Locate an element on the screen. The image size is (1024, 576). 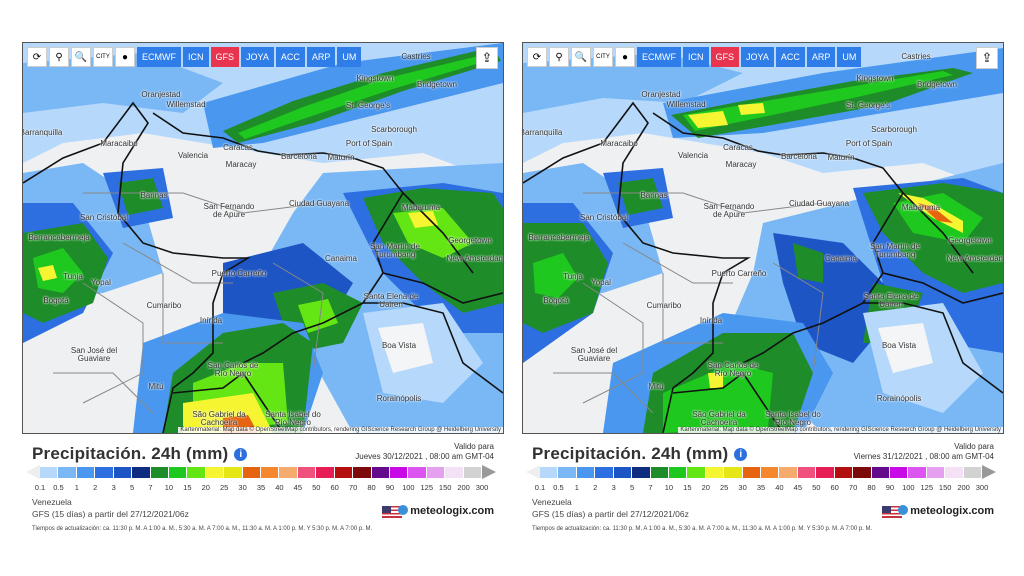
model-button-acc: ACC is located at coordinates (790, 57).